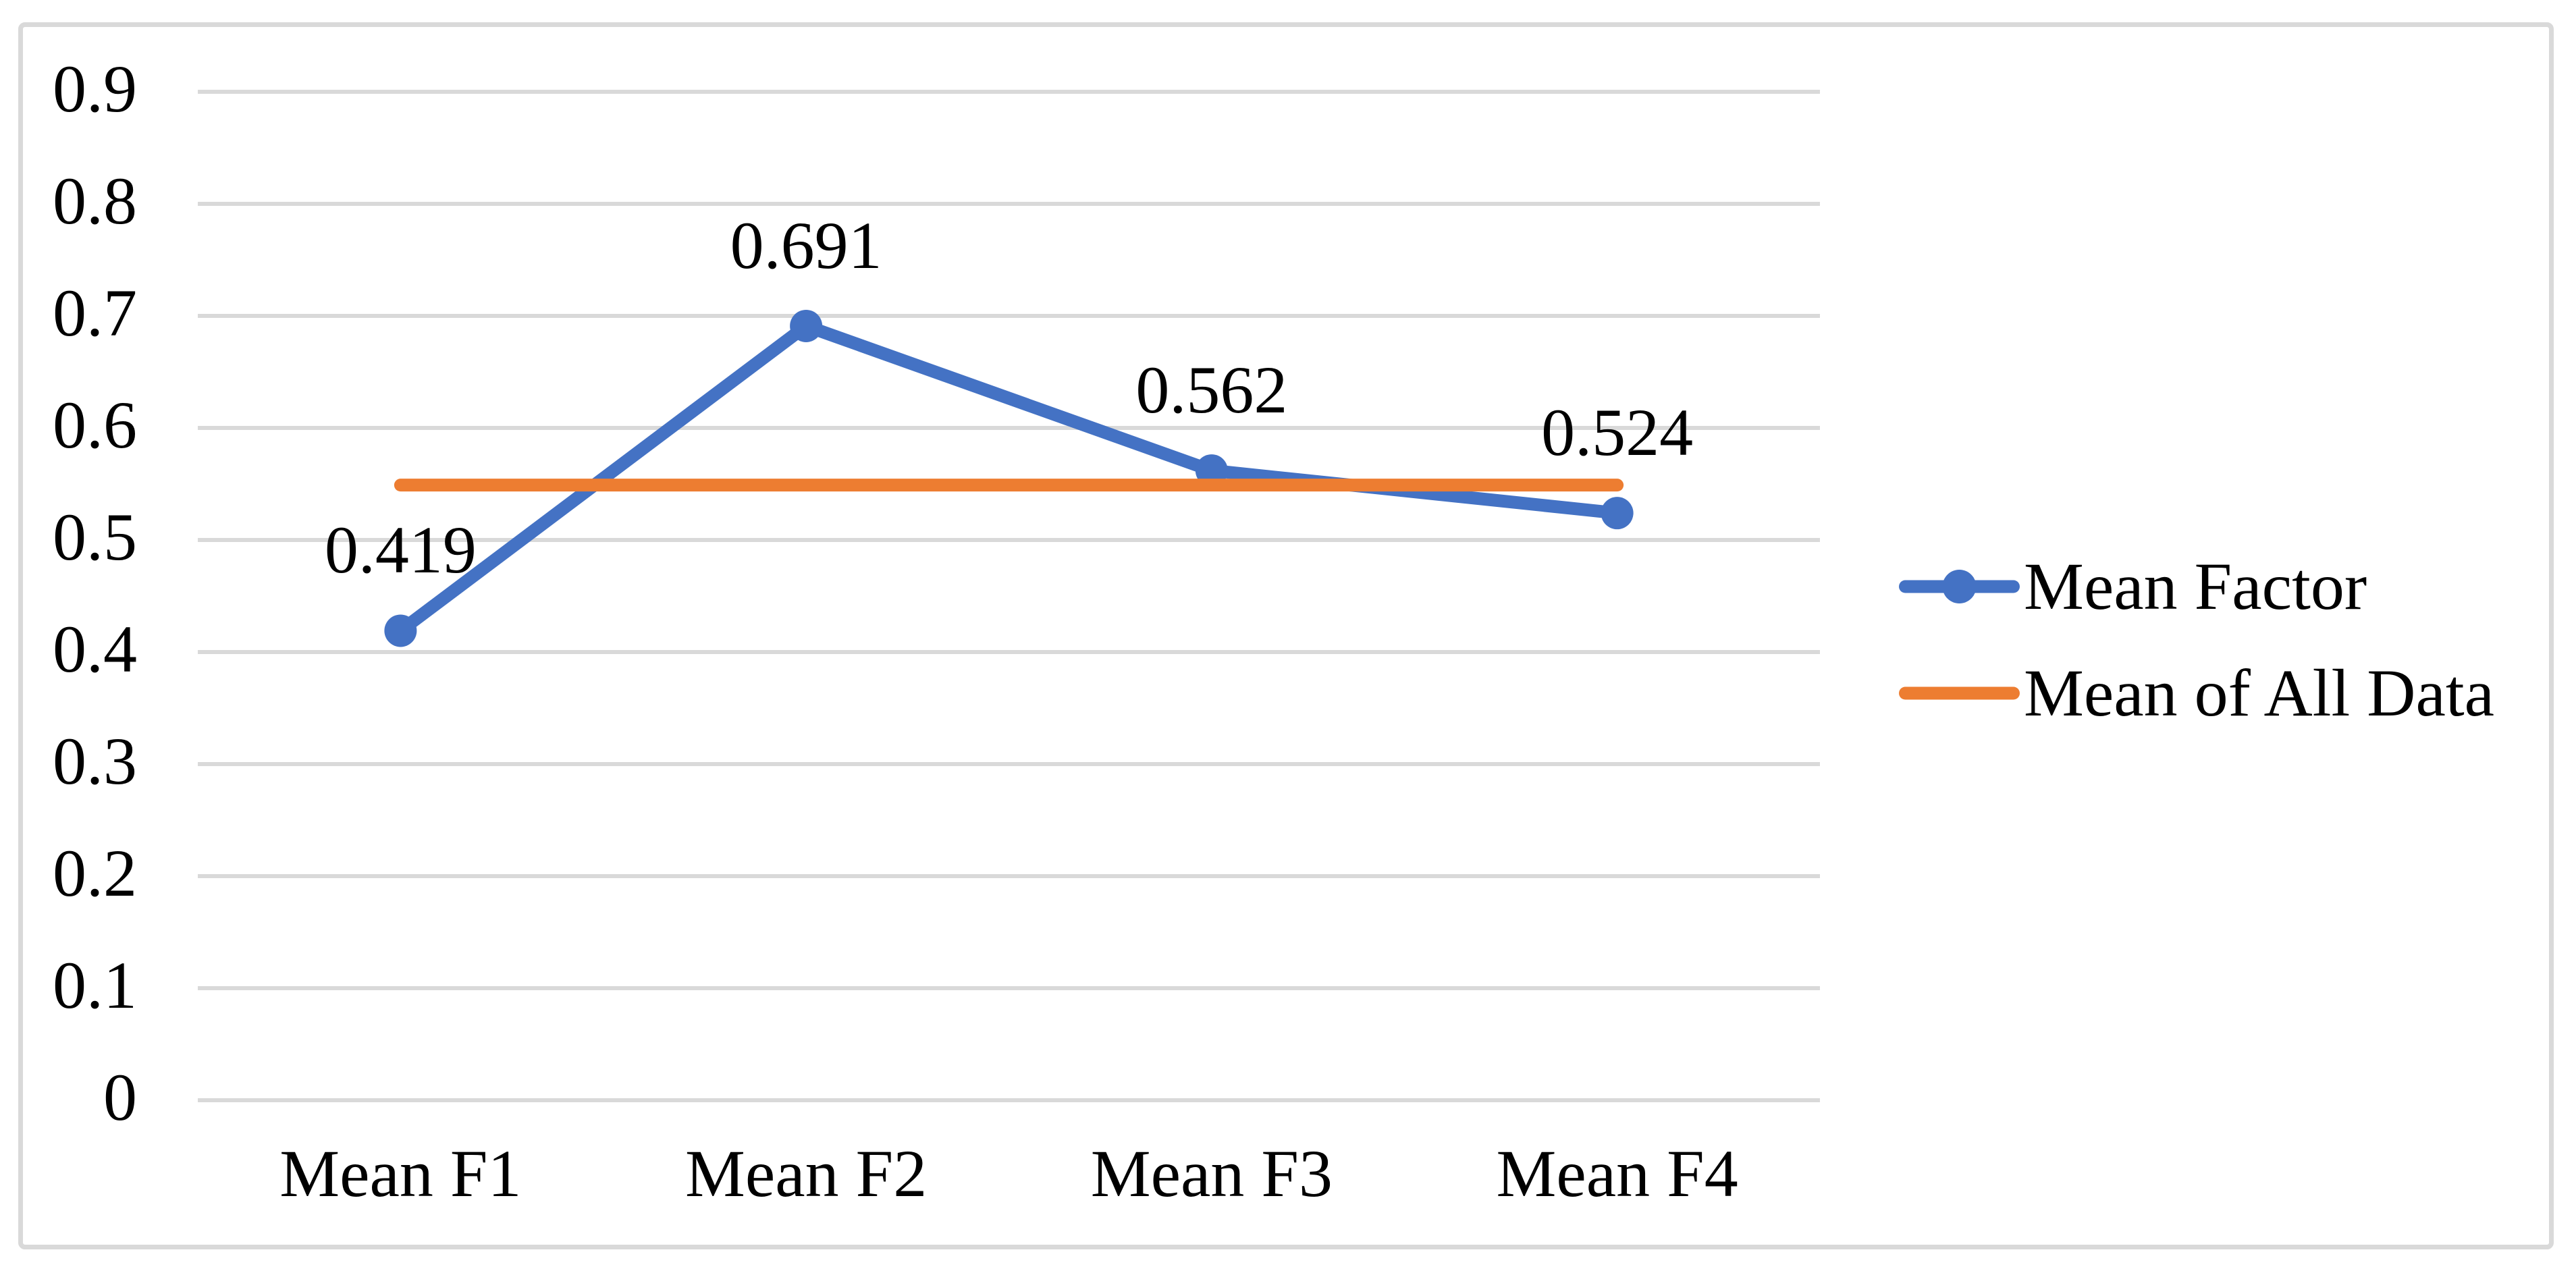 The width and height of the screenshot is (2576, 1271). I want to click on legend-item: Mean of All Data, so click(2196, 694).